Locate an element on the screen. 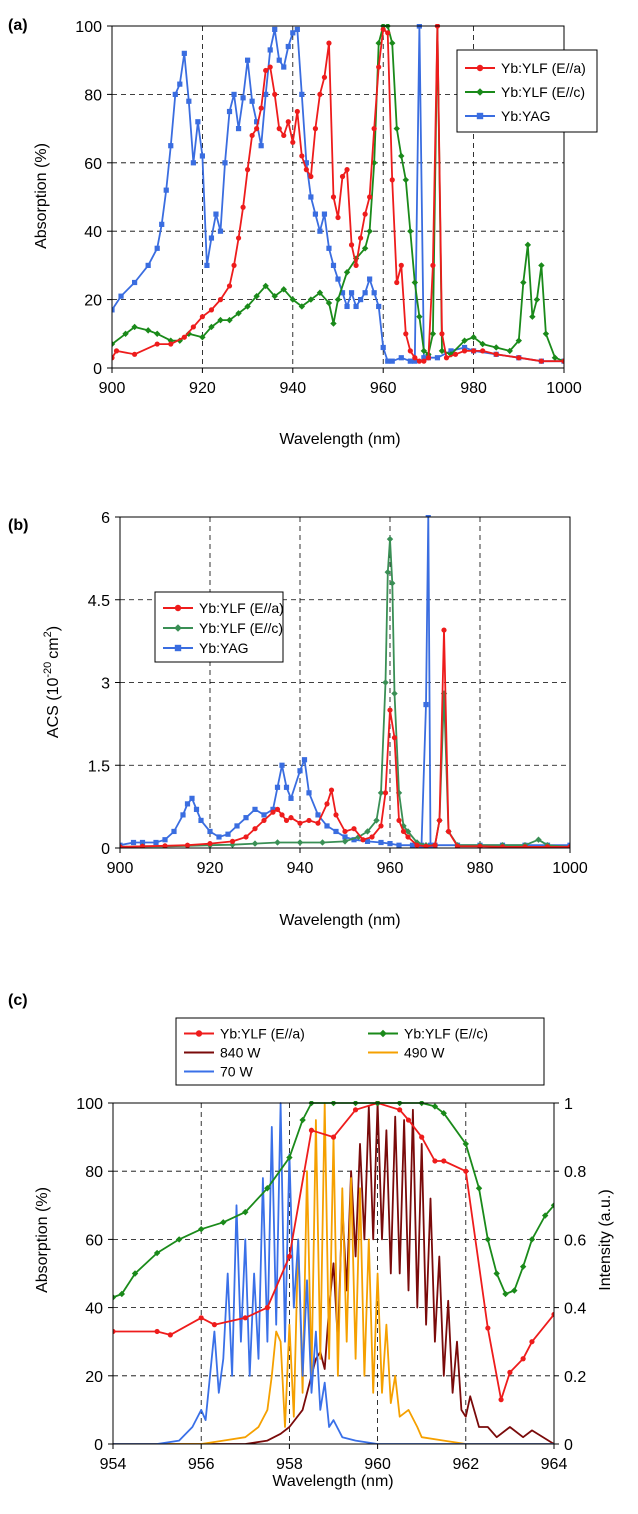  y2-tick-label: 0.8 is located at coordinates (575, 1172).